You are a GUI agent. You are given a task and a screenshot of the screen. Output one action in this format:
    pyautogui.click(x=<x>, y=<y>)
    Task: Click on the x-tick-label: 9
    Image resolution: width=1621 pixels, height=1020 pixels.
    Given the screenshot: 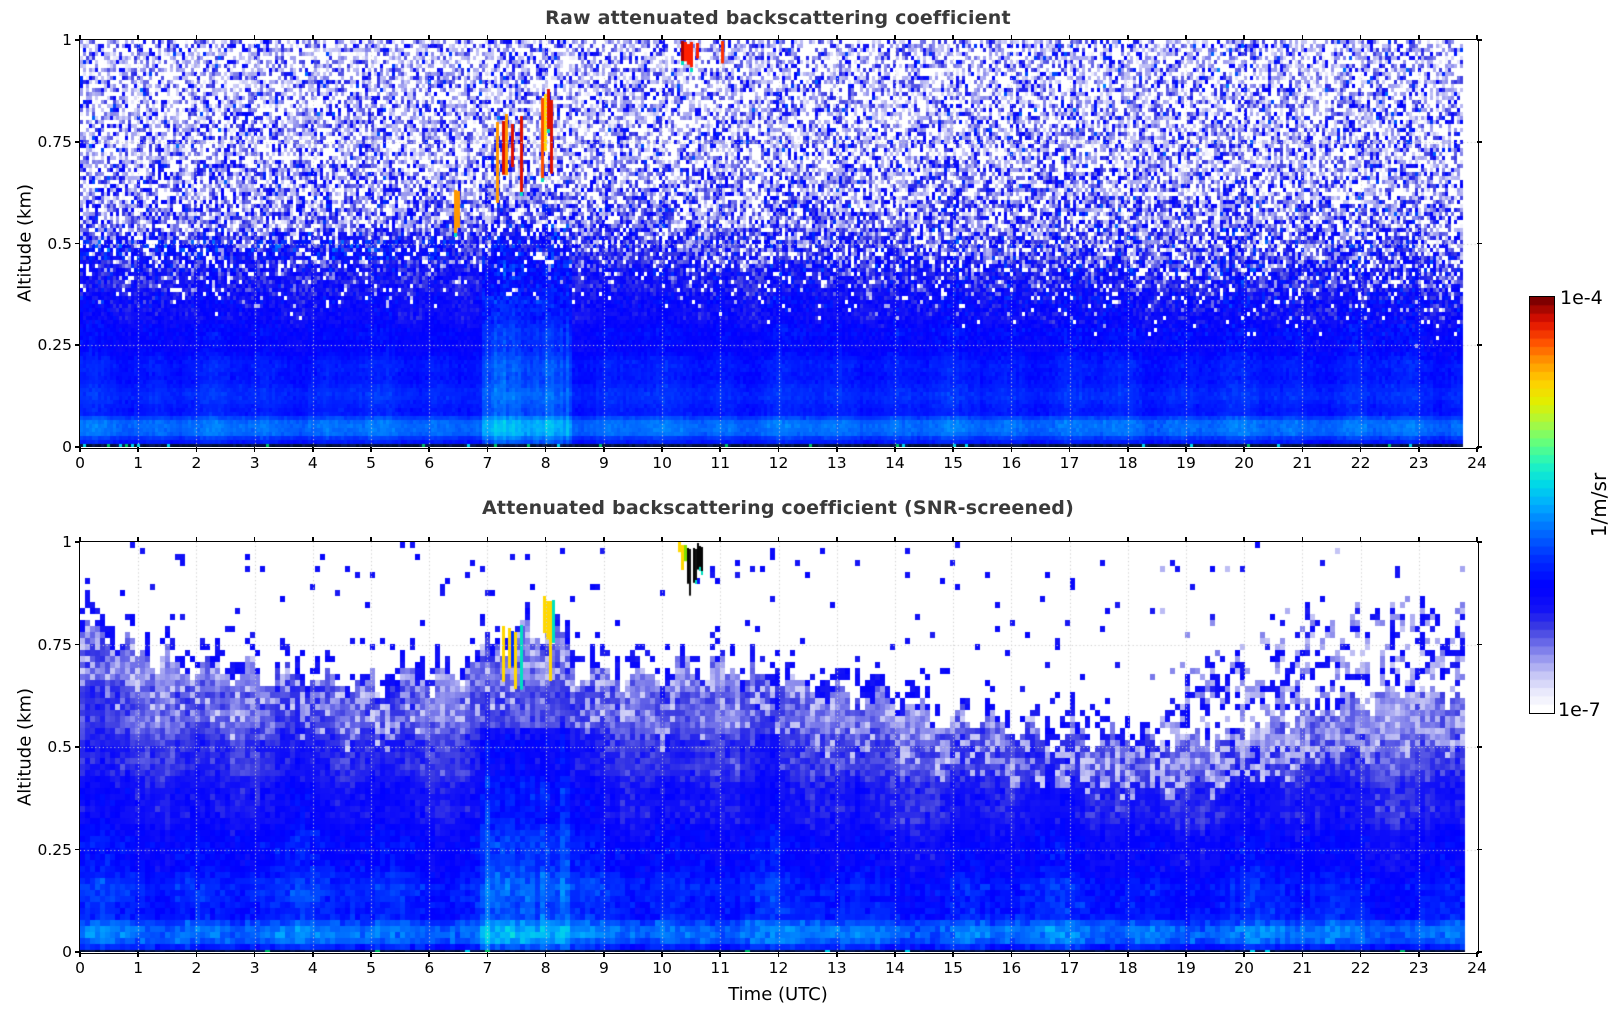 What is the action you would take?
    pyautogui.click(x=603, y=463)
    